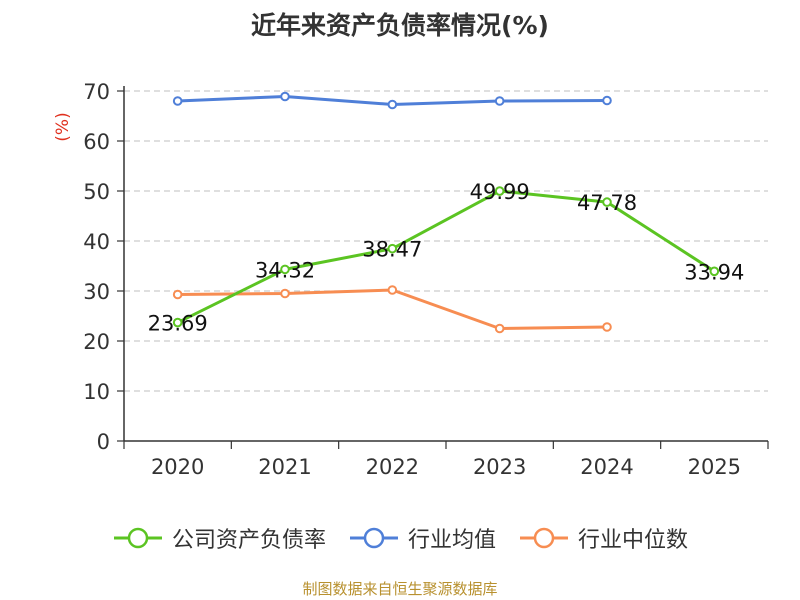 Image resolution: width=800 pixels, height=600 pixels. I want to click on data-label: 47.78, so click(607, 203).